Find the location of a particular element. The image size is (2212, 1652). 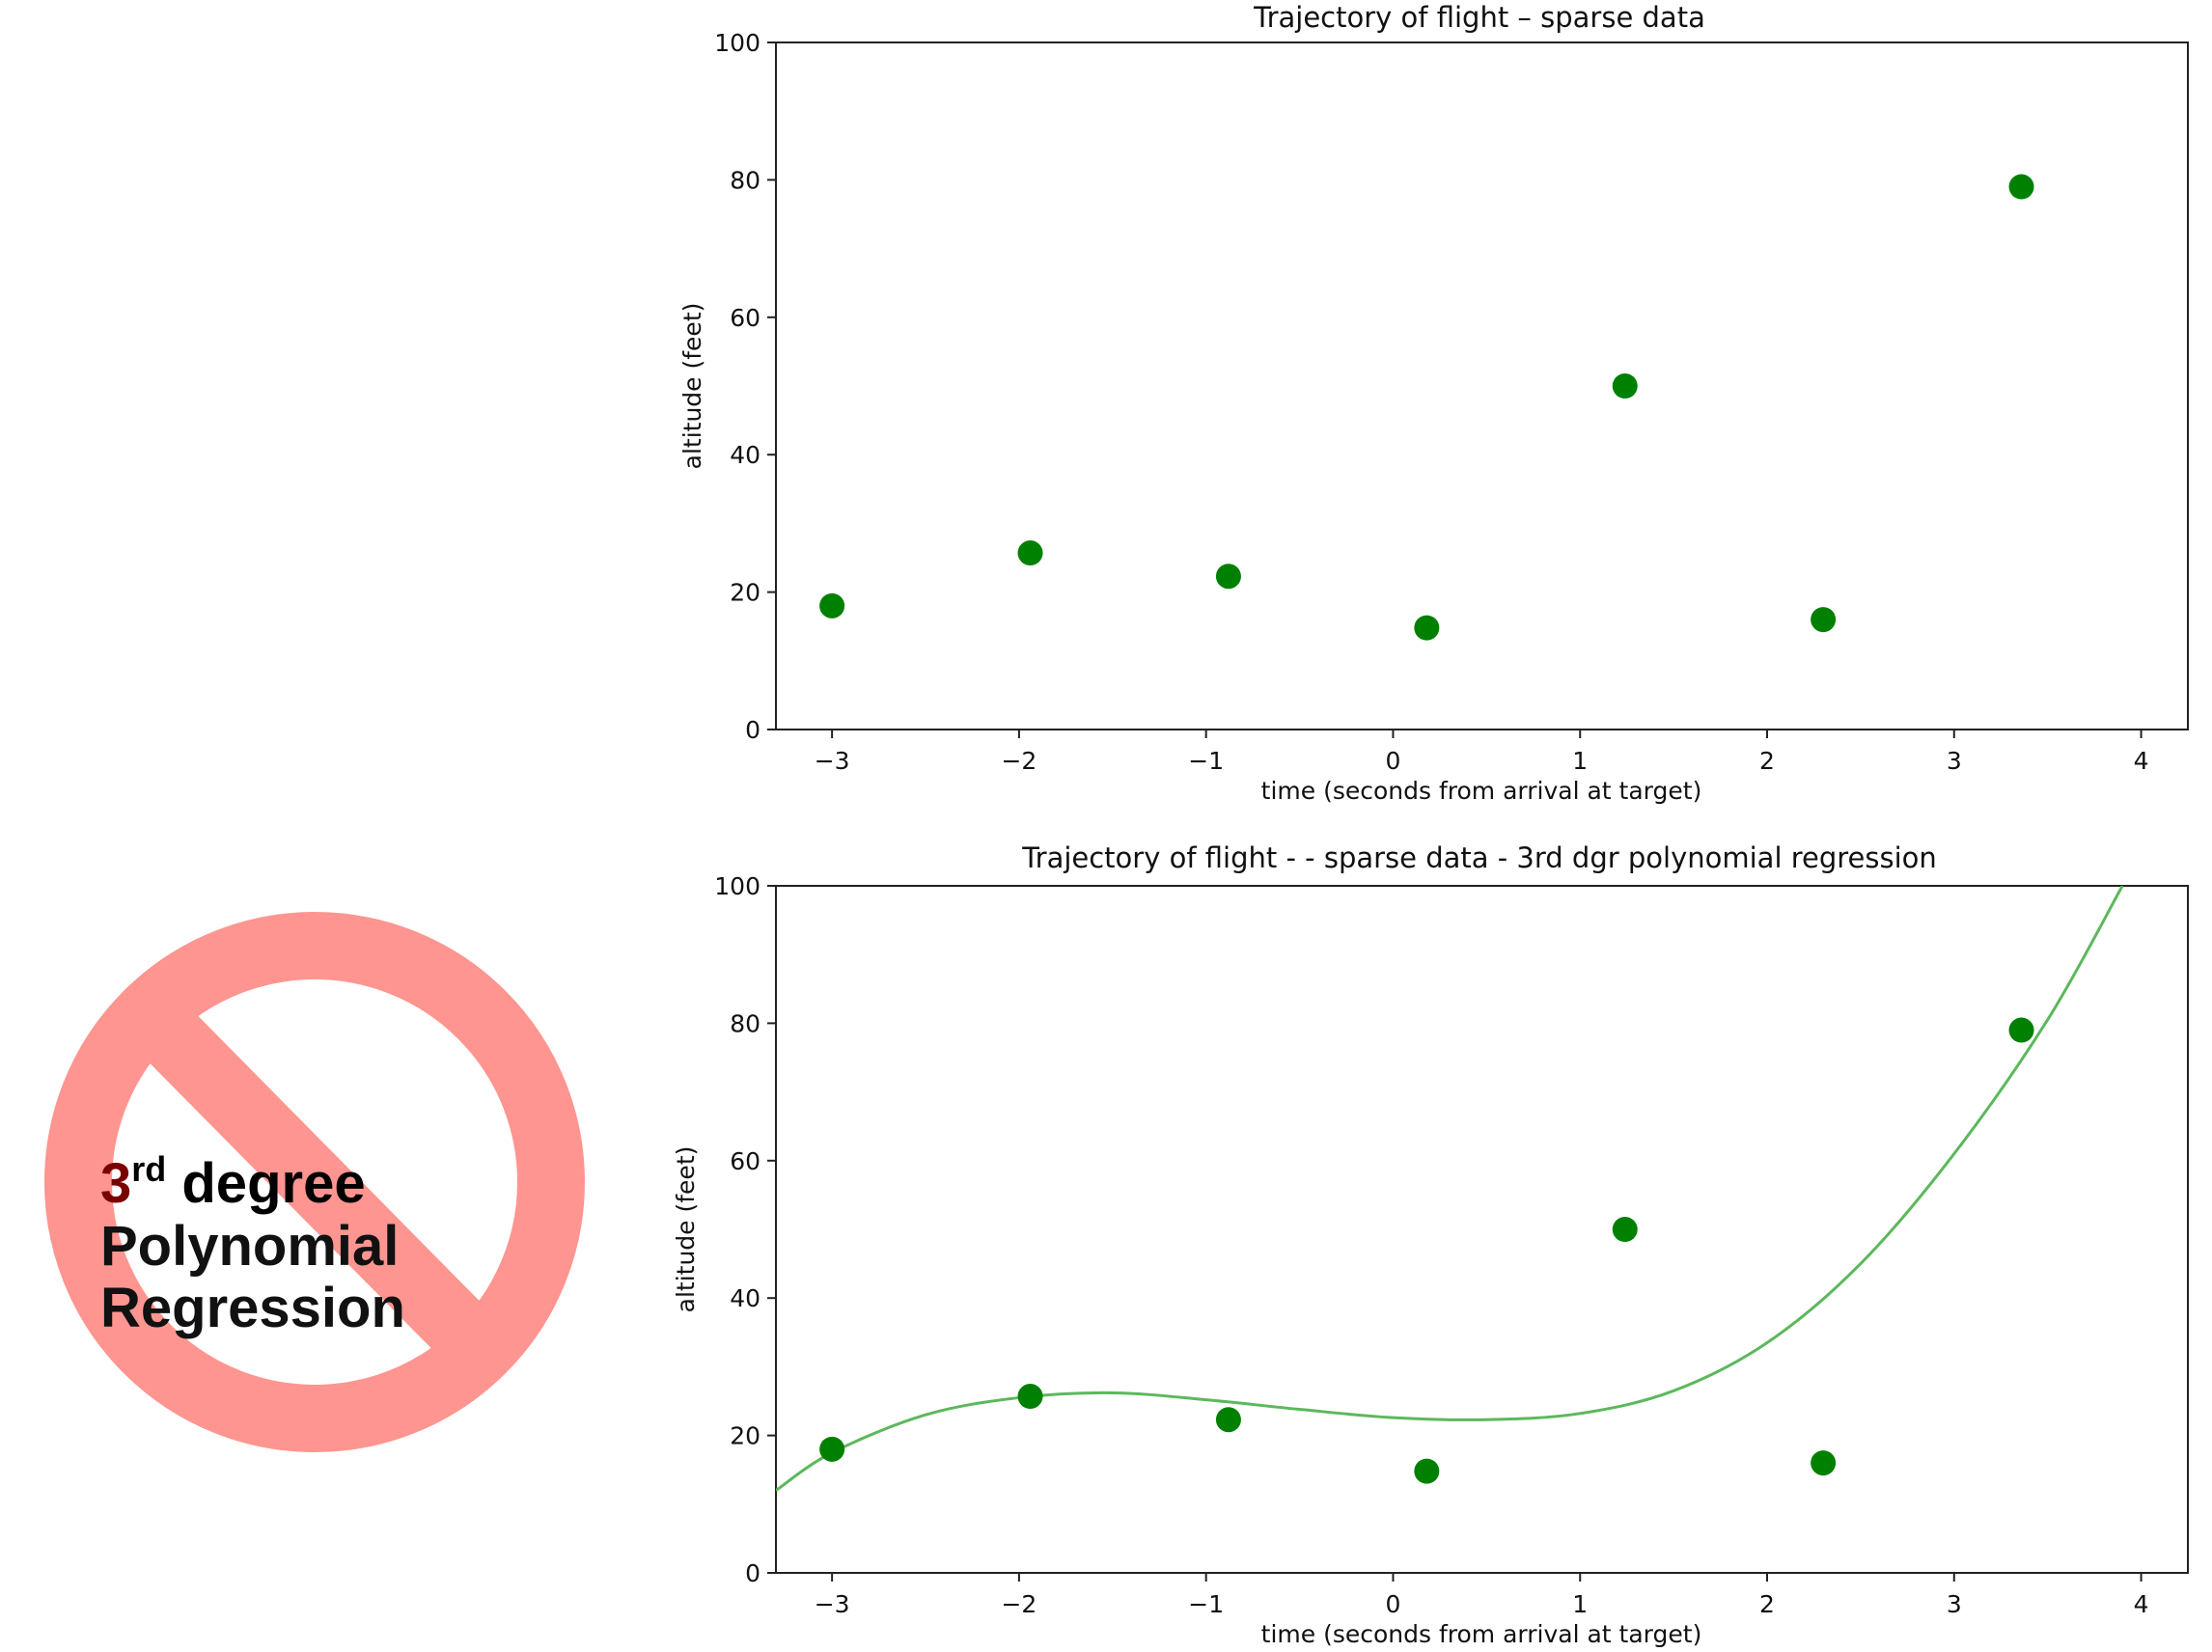

prohibition-sign: 3rd degree Polynomial Regression is located at coordinates (314, 1182).